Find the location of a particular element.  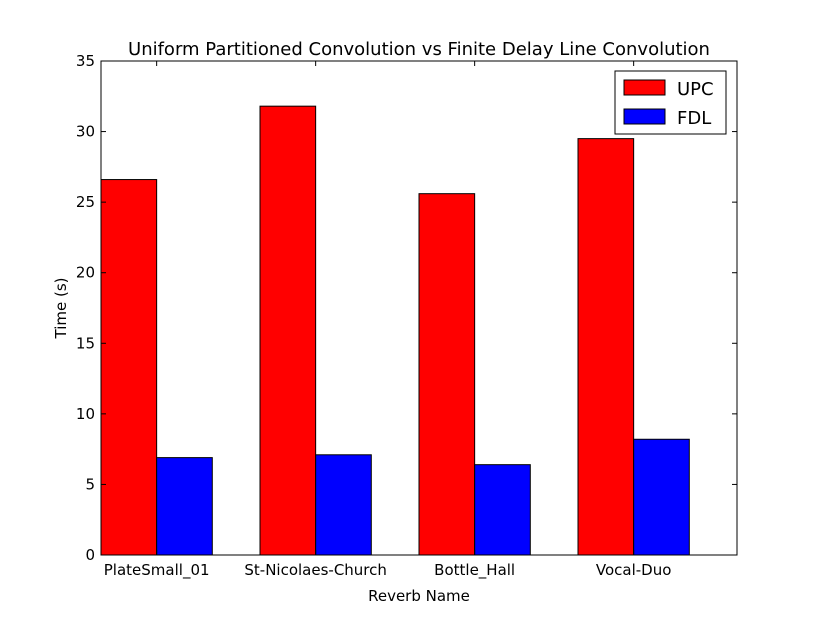

legend-swatch-fdl is located at coordinates (644, 116).